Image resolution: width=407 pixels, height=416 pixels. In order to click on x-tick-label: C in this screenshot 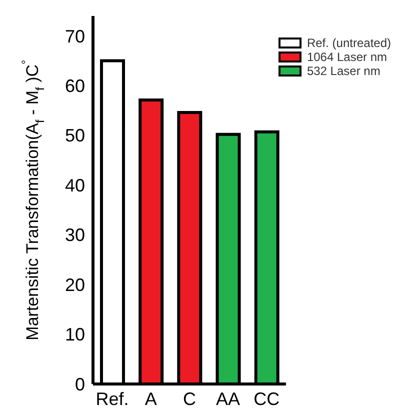, I will do `click(189, 398)`.